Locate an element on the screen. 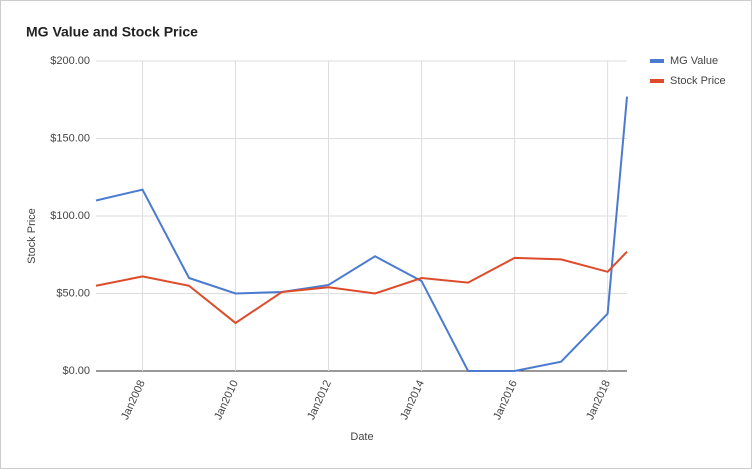 This screenshot has width=752, height=469. legend-label: MG Value is located at coordinates (694, 61).